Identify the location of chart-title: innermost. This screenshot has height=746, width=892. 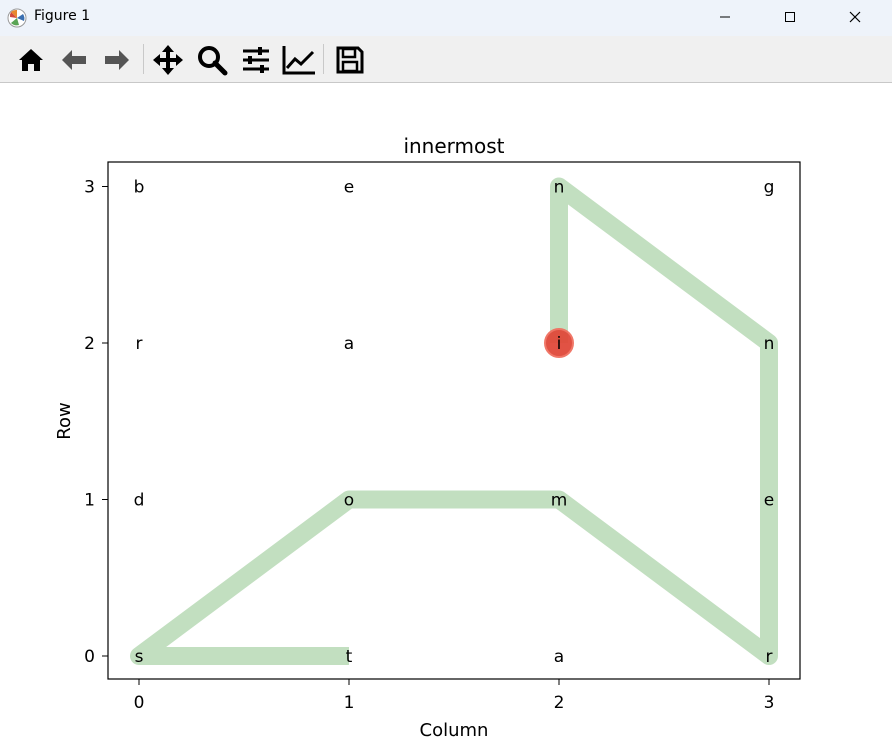
(453, 146).